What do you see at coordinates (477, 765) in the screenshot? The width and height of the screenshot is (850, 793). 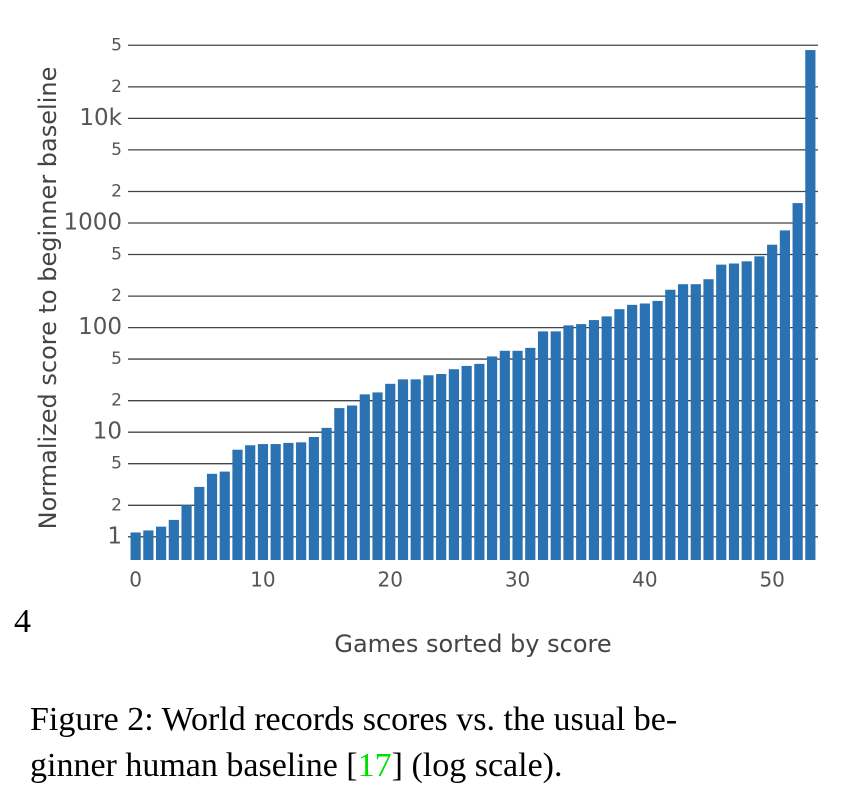 I see `caption-text: ] (log scale).` at bounding box center [477, 765].